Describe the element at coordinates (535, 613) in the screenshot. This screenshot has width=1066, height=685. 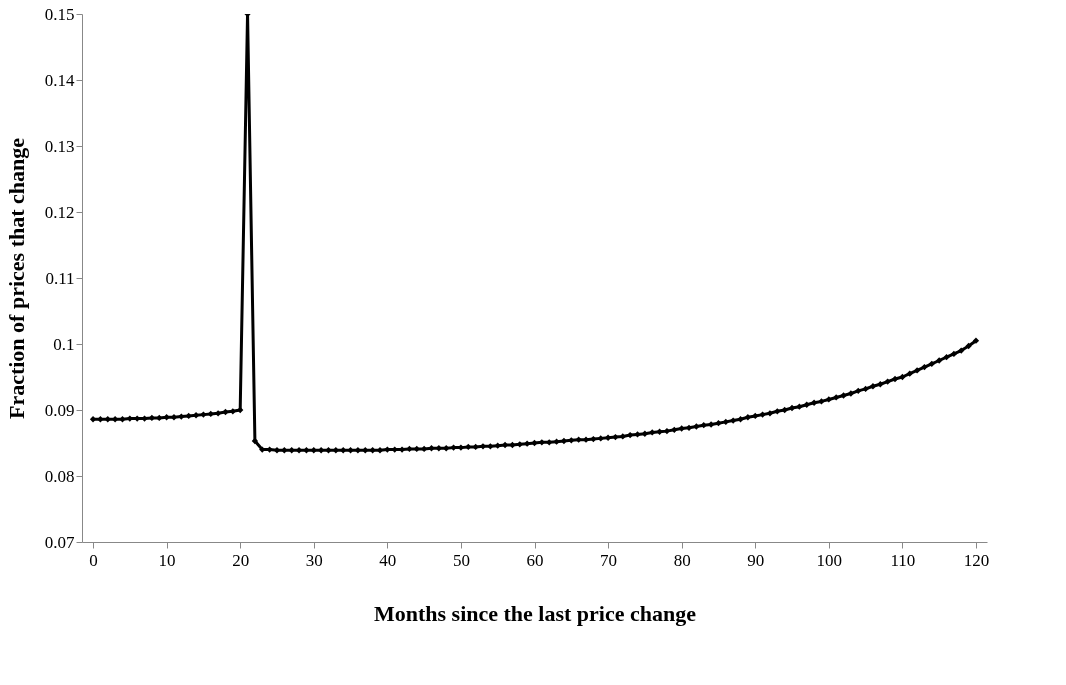
I see `x-axis-title: Months since the last price change` at that location.